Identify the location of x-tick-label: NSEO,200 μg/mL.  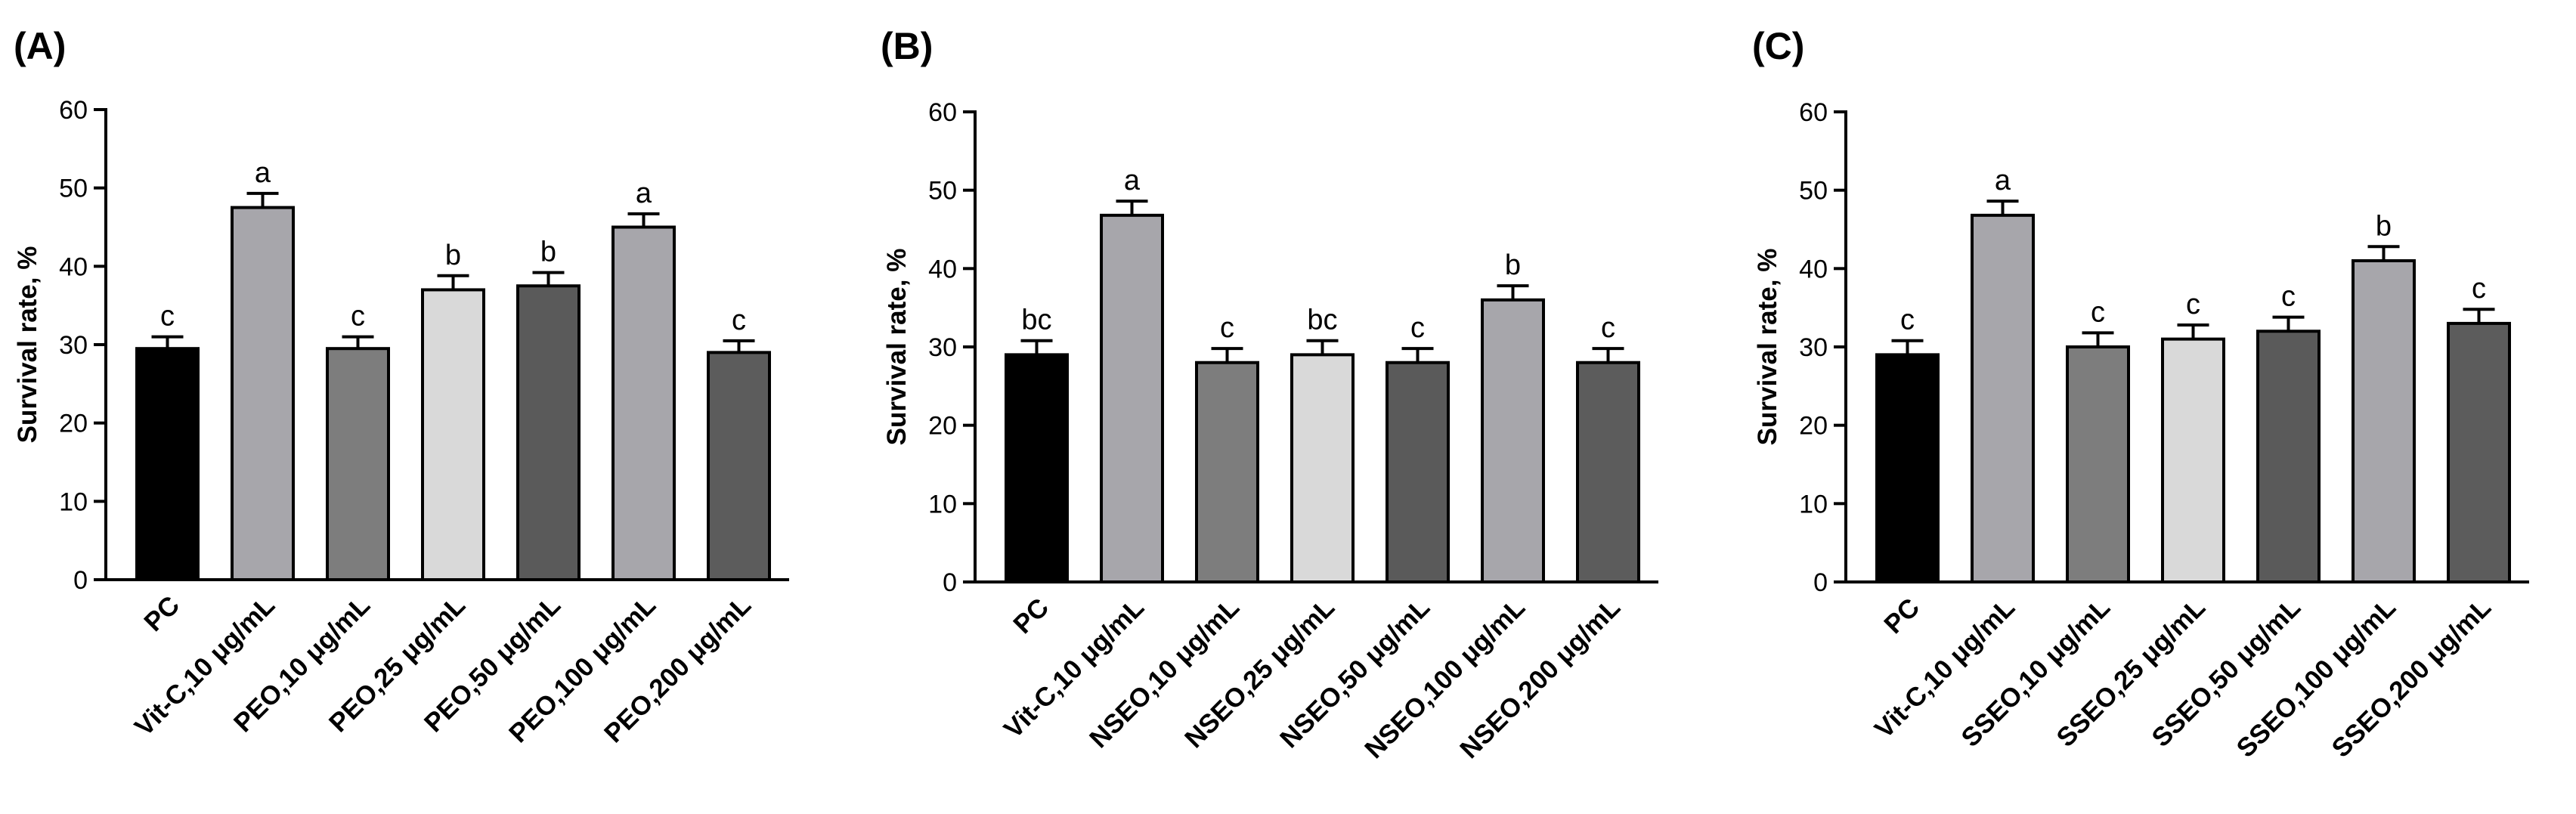
(1540, 678).